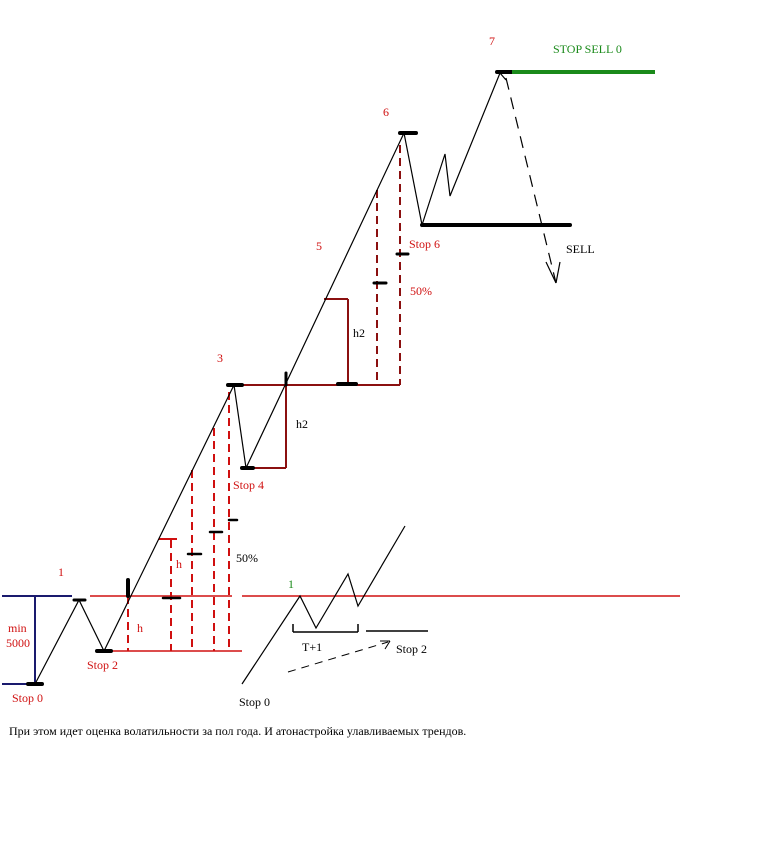 The width and height of the screenshot is (764, 841). What do you see at coordinates (339, 656) in the screenshot?
I see `inset-dashed-arrow` at bounding box center [339, 656].